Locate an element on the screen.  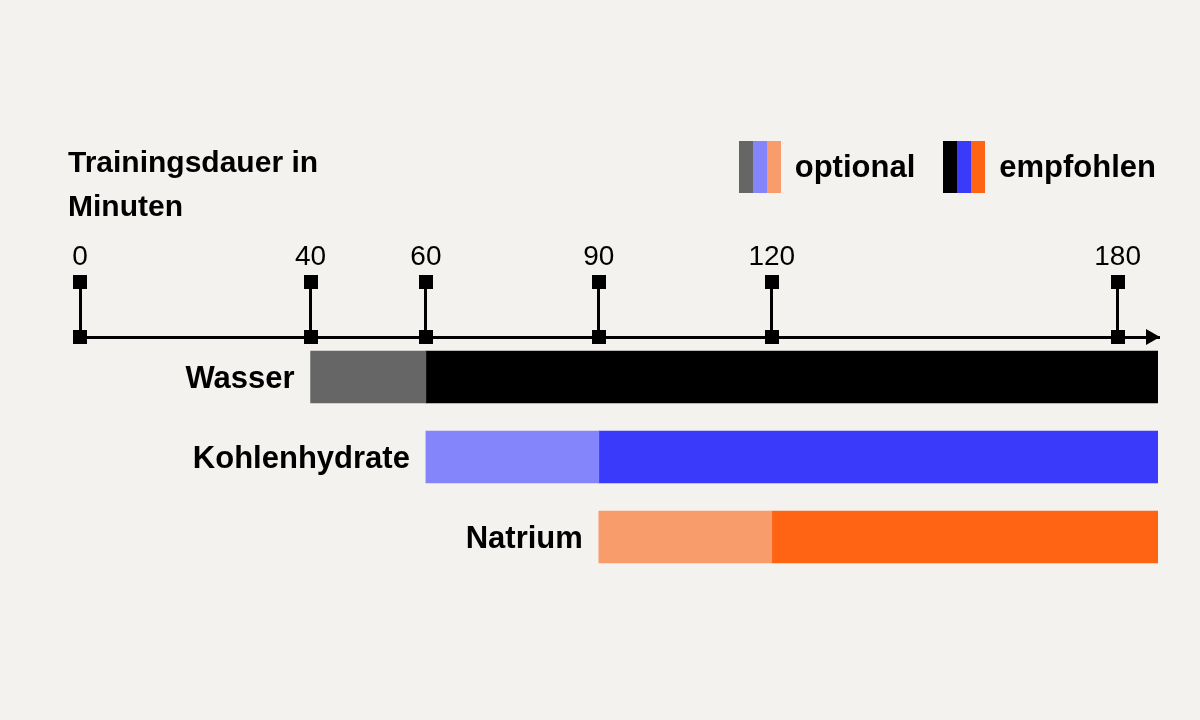
y-tick-label: Kohlenhydrate is located at coordinates (301, 457).